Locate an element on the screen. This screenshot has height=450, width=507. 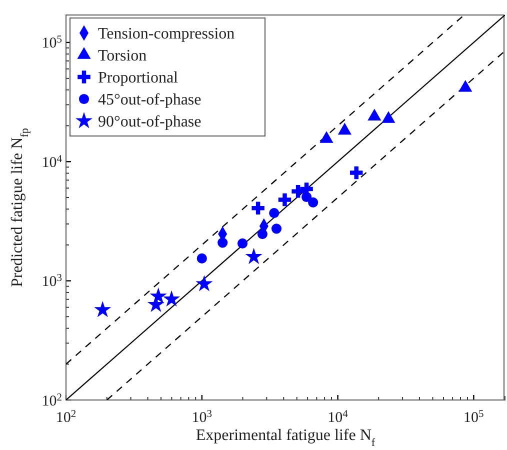
legend-label: 90°out-of-phase is located at coordinates (150, 122).